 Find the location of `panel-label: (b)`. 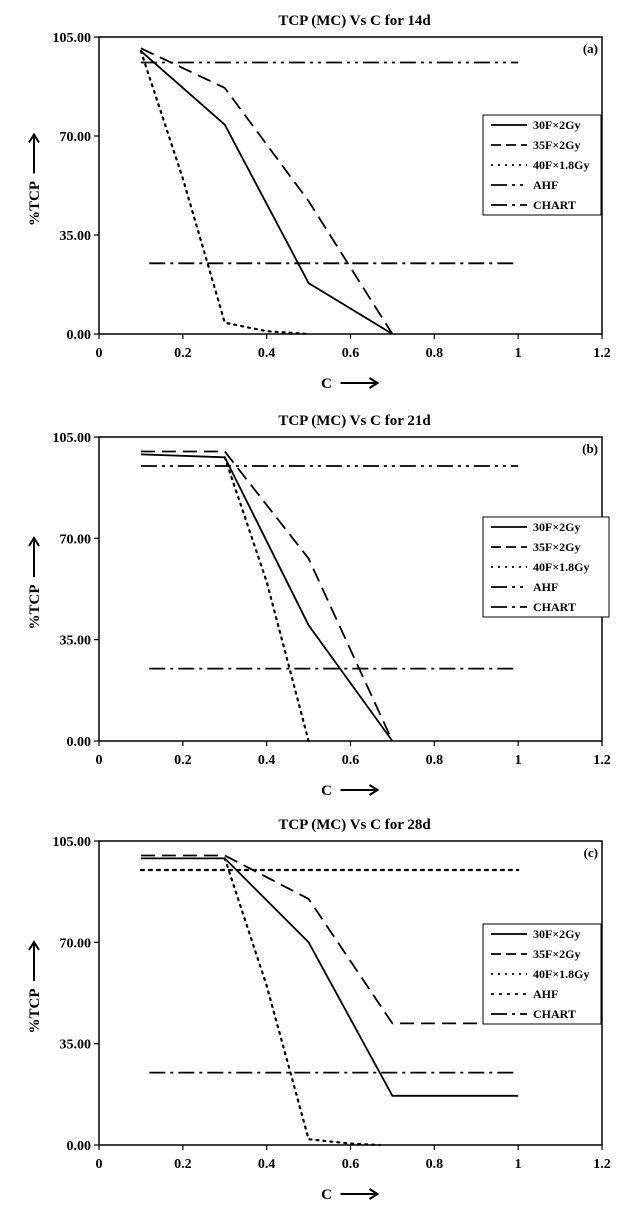

panel-label: (b) is located at coordinates (590, 448).